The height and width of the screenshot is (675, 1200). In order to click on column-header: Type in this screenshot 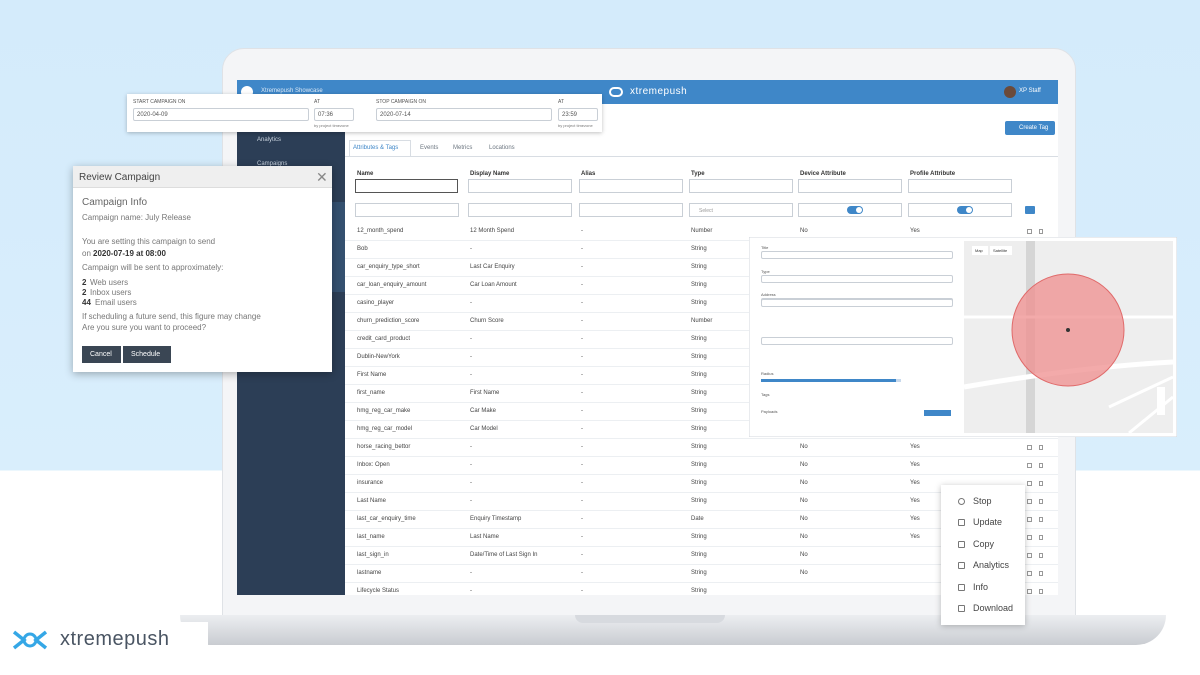, I will do `click(698, 174)`.